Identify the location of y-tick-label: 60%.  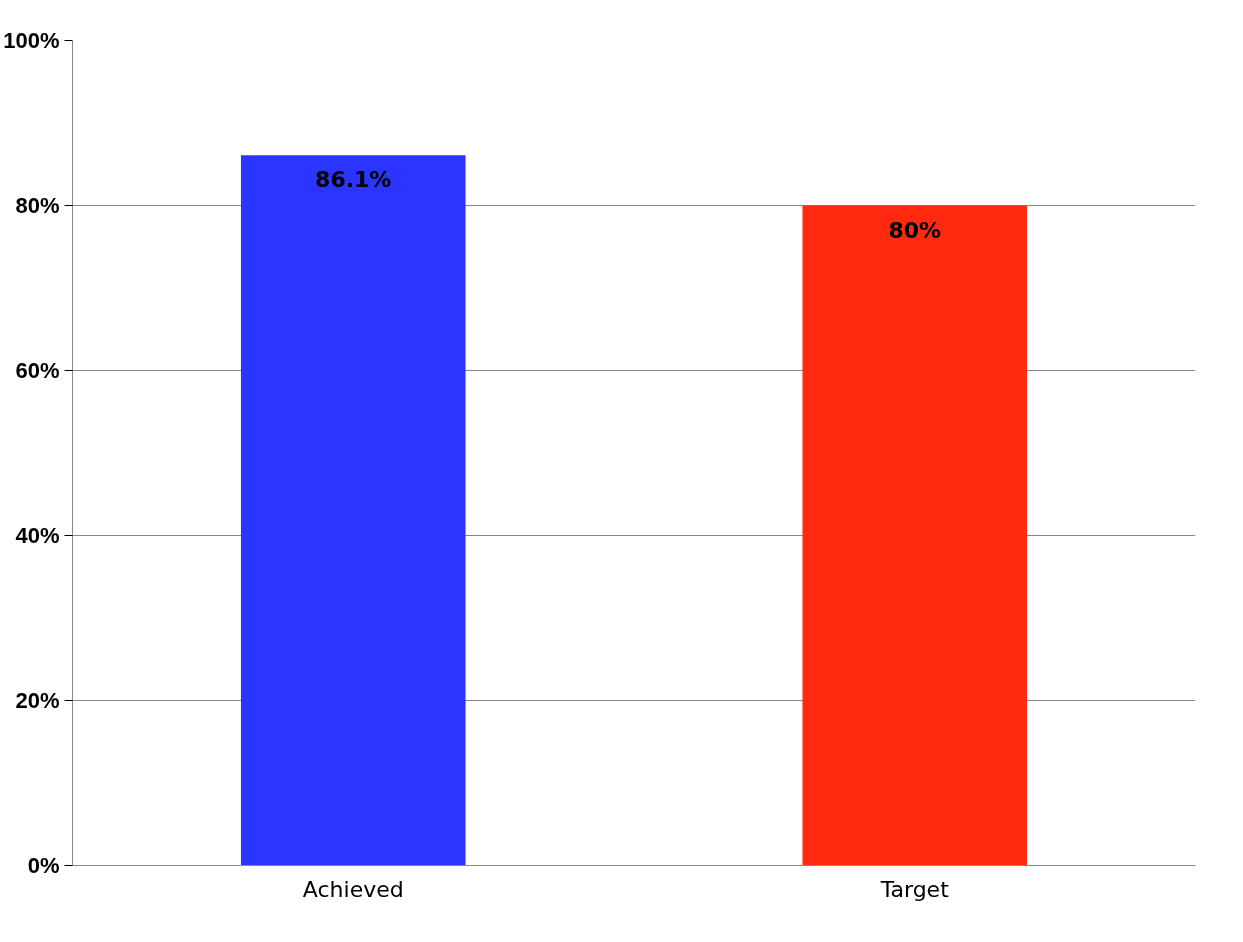
(37, 370).